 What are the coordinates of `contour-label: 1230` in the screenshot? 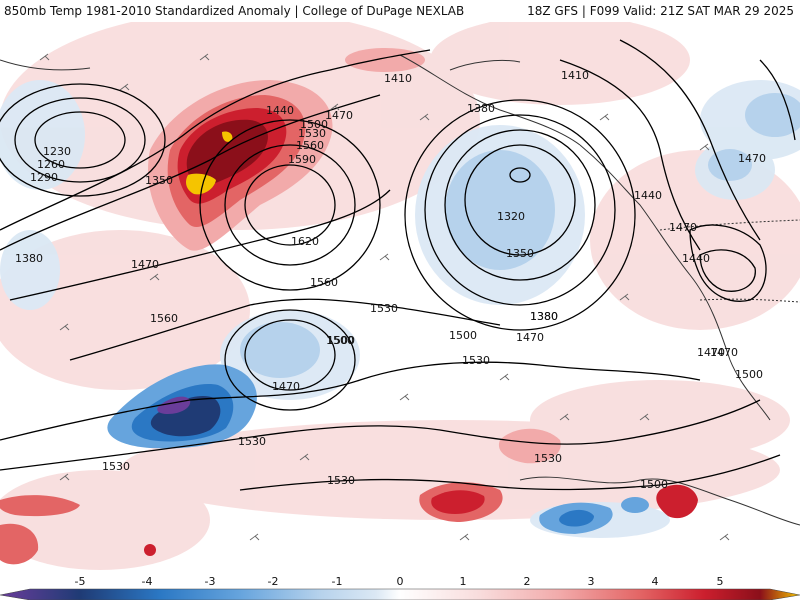 It's located at (57, 151).